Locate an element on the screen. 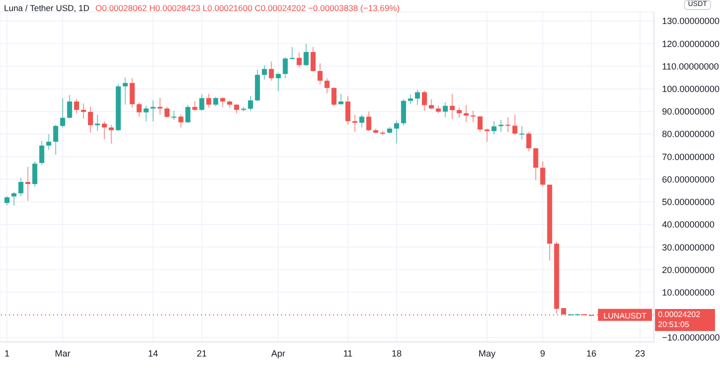 This screenshot has width=720, height=386. y-tick-label: 60.00000000 is located at coordinates (688, 179).